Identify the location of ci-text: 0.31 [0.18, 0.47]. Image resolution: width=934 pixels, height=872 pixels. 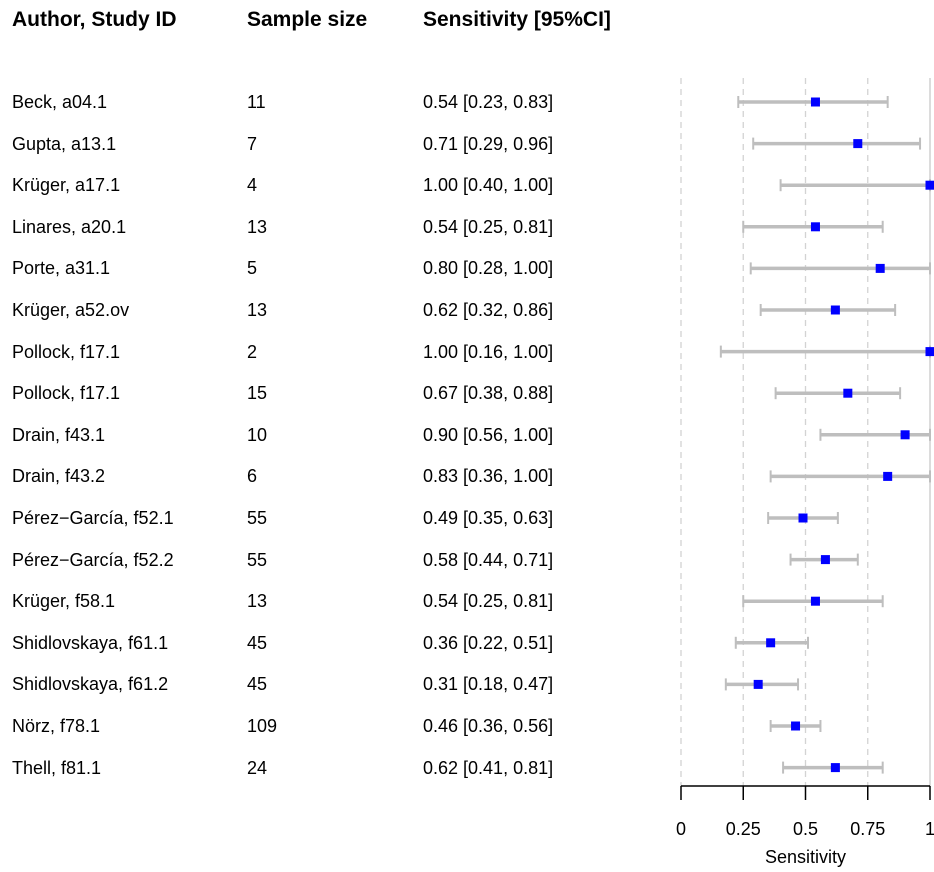
(488, 684).